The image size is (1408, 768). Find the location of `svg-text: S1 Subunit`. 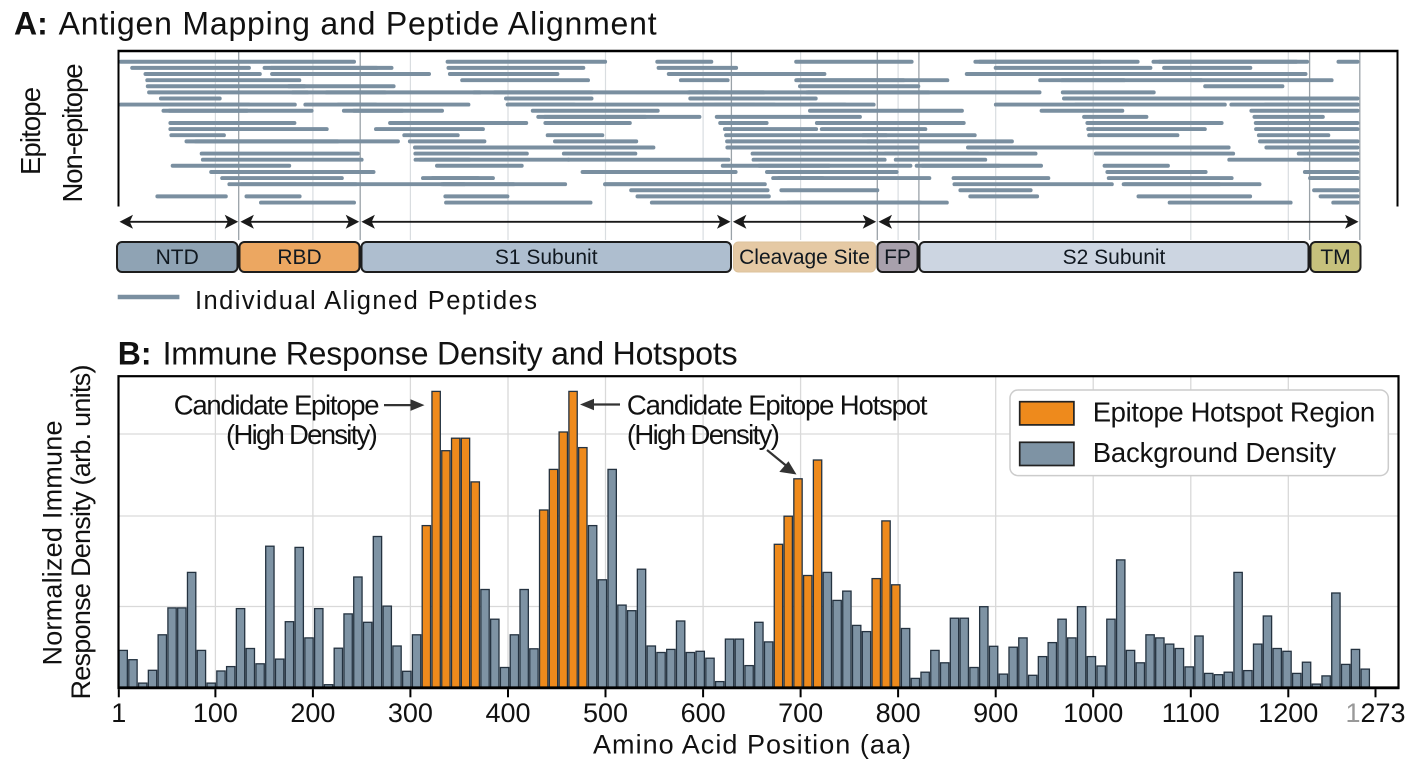

svg-text: S1 Subunit is located at coordinates (546, 257).